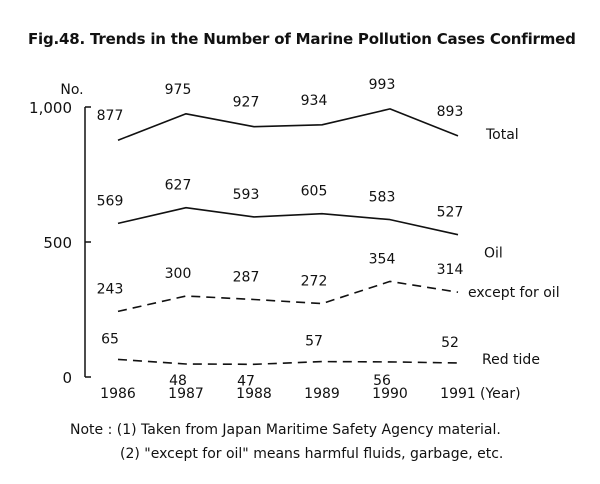 This screenshot has width=600, height=484. Describe the element at coordinates (246, 195) in the screenshot. I see `data-label: 593` at that location.